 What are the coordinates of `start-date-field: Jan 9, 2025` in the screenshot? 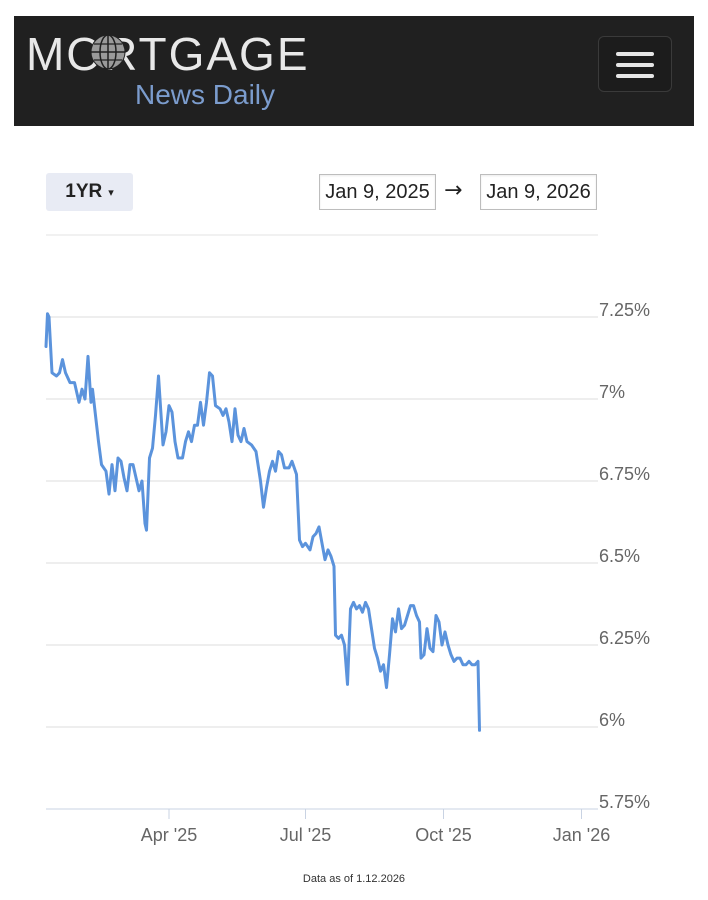 It's located at (377, 192).